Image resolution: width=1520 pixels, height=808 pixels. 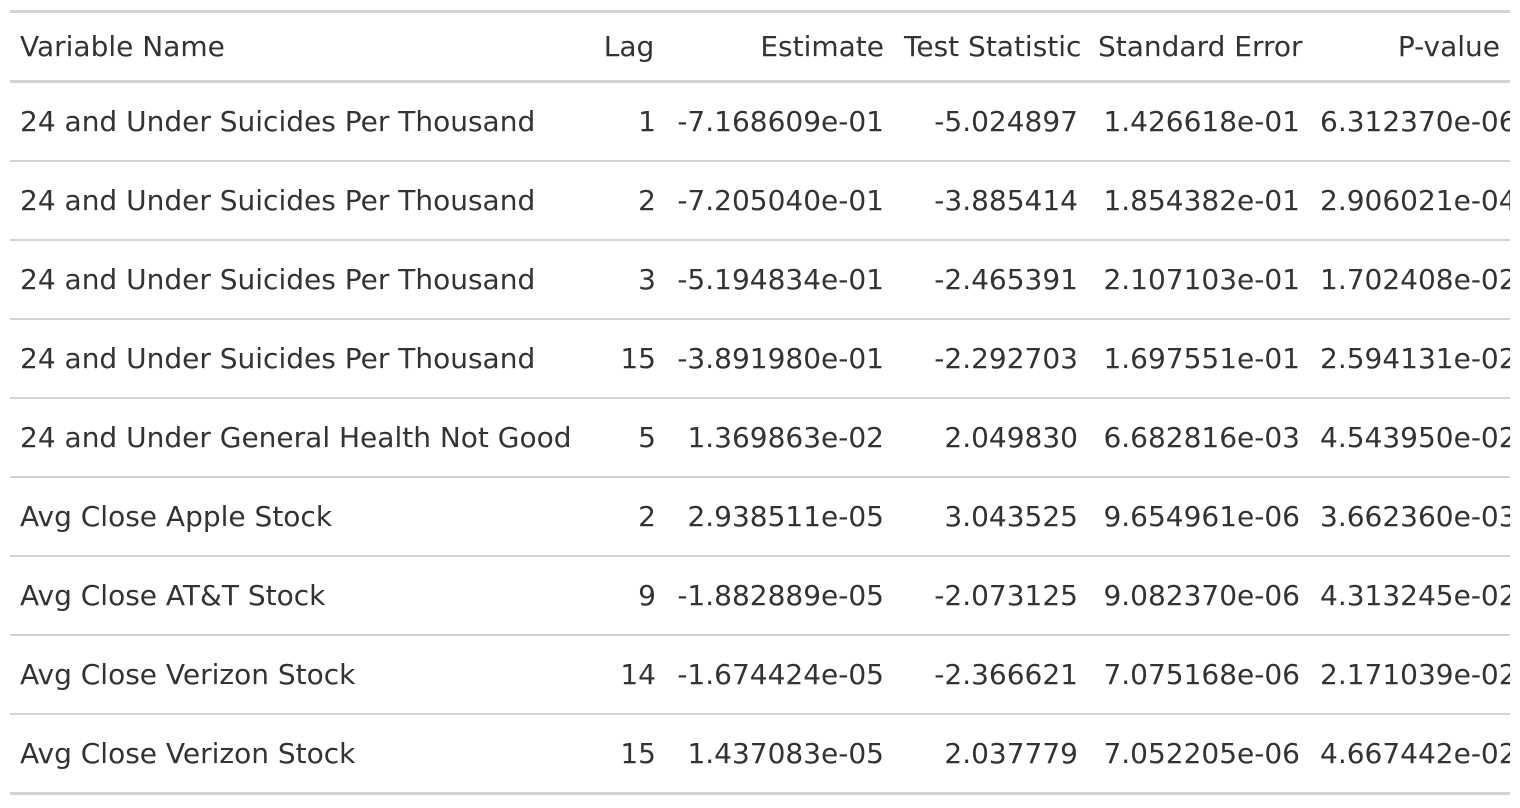 I want to click on cell-test-statistic: 2.037779, so click(x=991, y=753).